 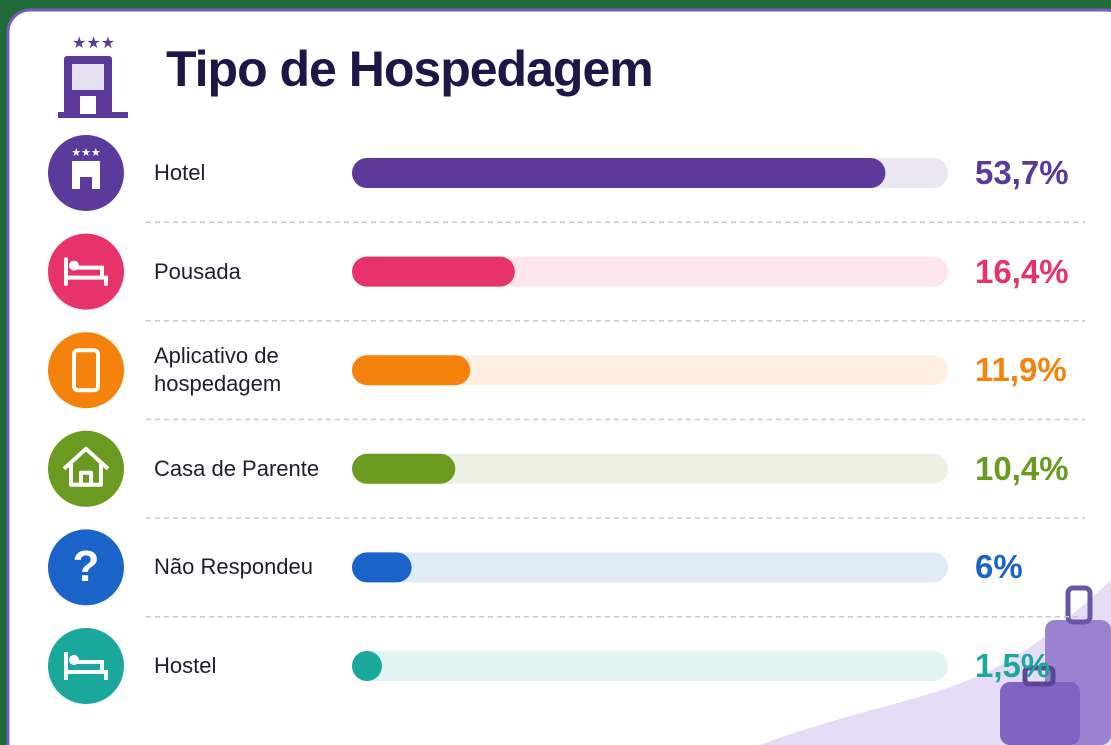 I want to click on title-icon: ★★★, so click(x=93, y=76).